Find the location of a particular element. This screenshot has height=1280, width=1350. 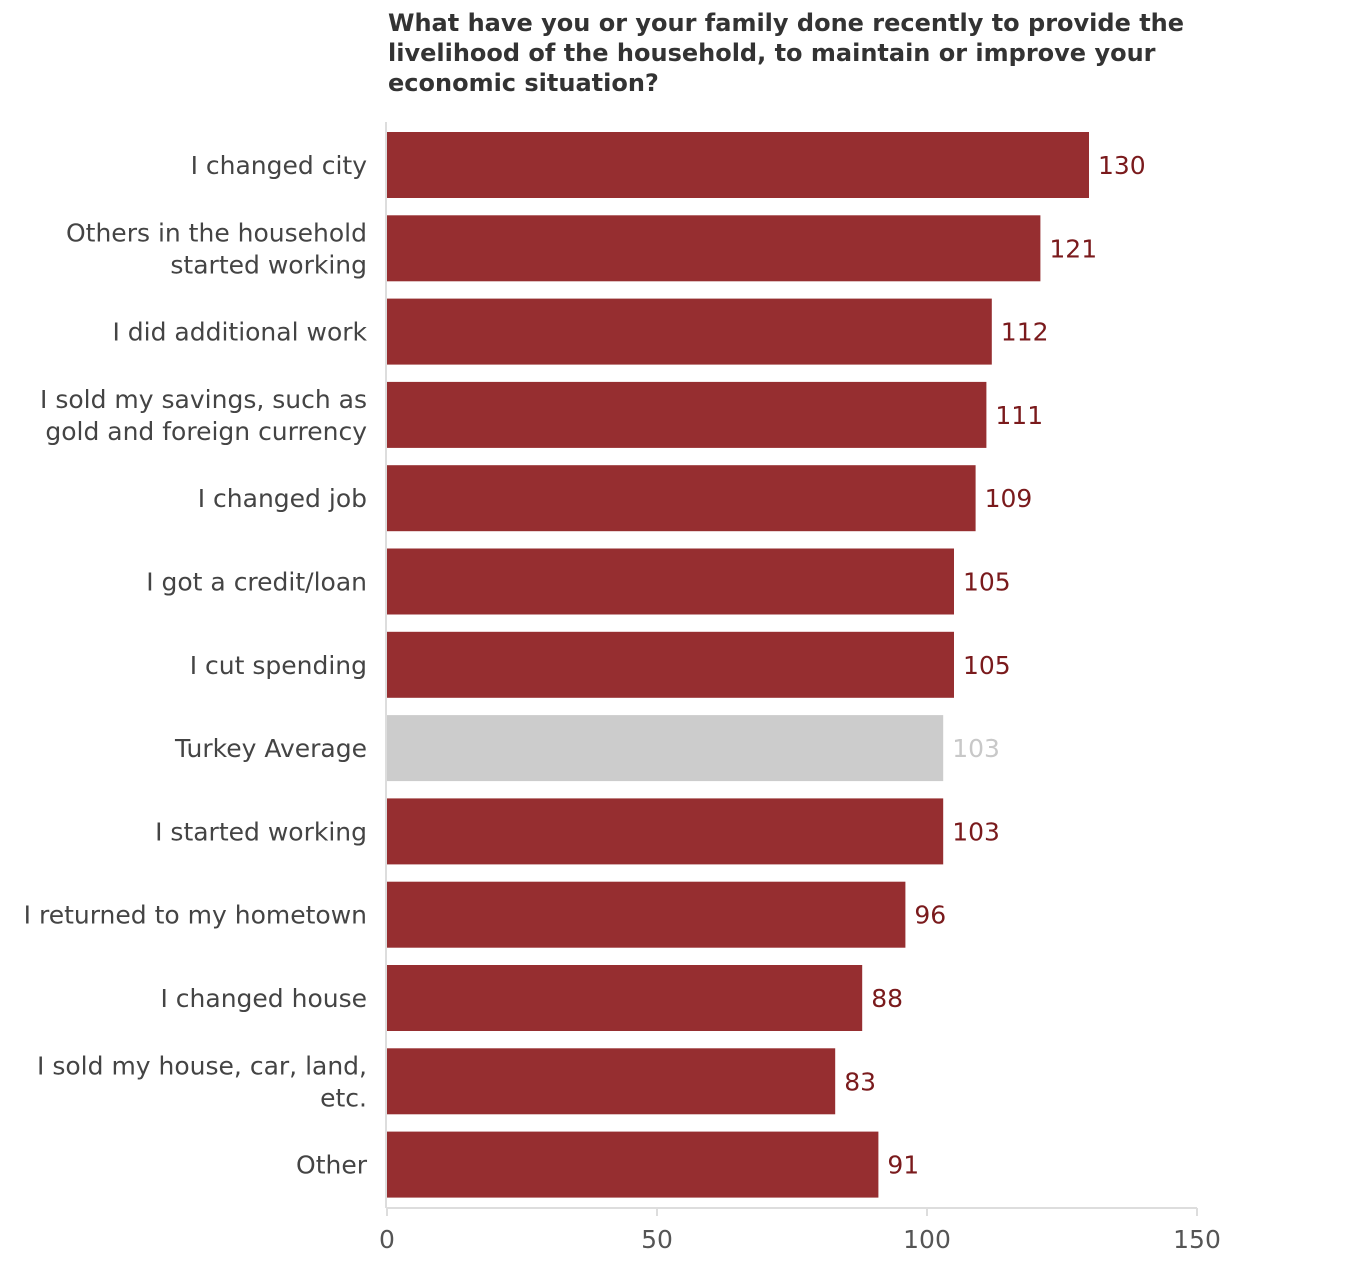

category-label: I changed city is located at coordinates (279, 165).